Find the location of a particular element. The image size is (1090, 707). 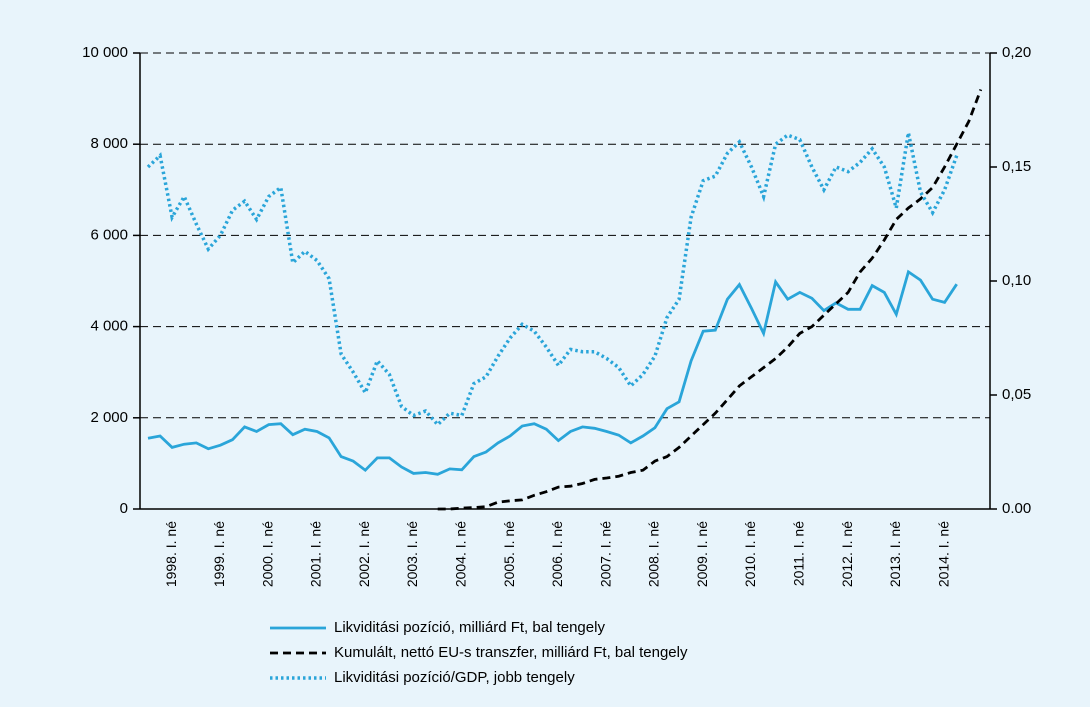

x-tick-label: 2002. I. né is located at coordinates (364, 554).